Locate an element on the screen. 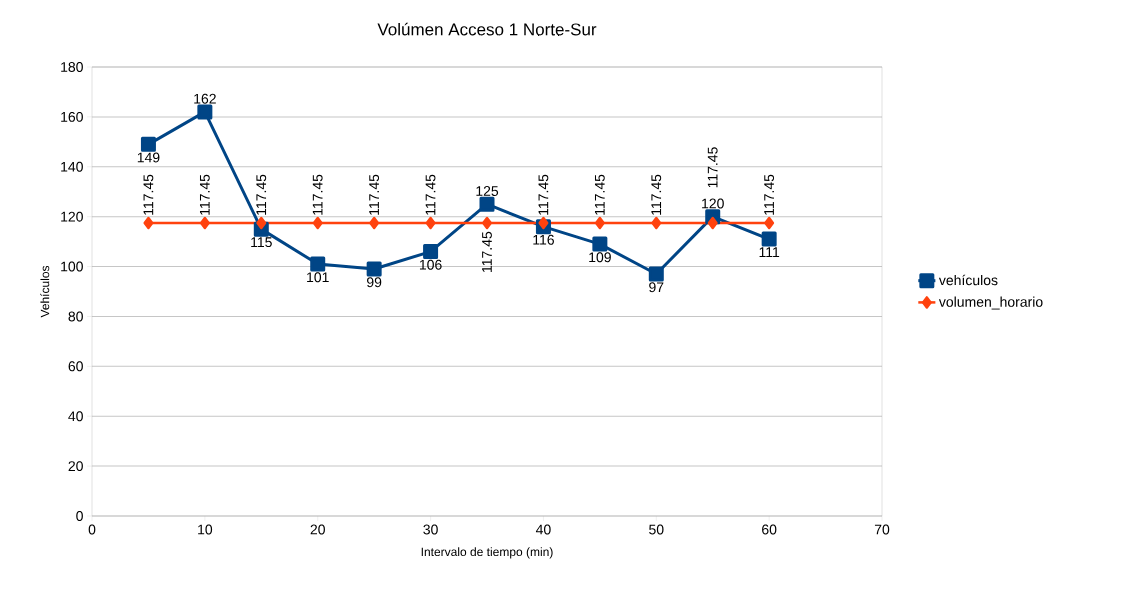 This screenshot has width=1123, height=590. legend-label: volumen_horario is located at coordinates (990, 303).